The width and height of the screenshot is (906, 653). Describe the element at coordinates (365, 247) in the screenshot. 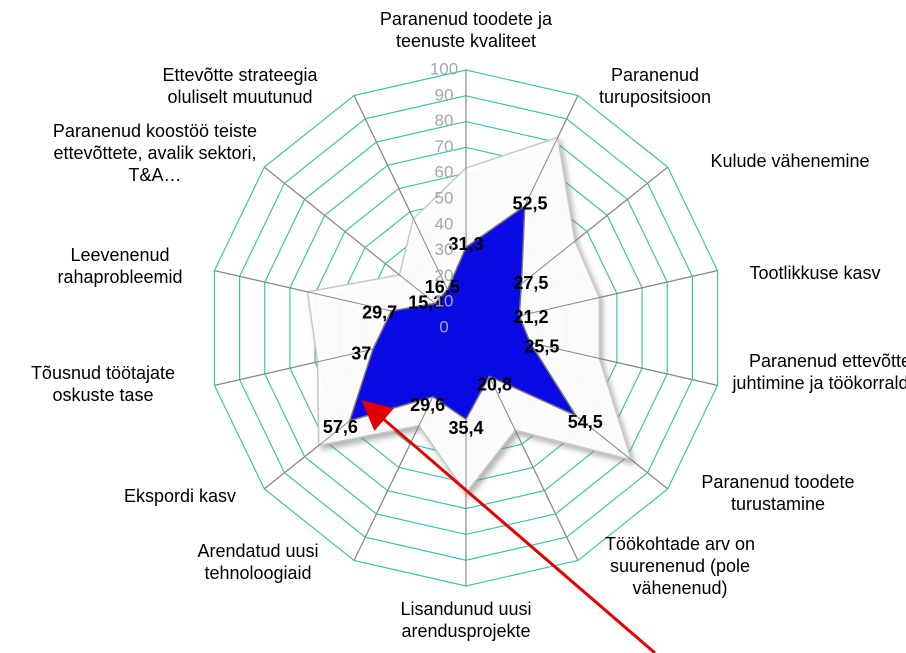

I see `spoke` at that location.